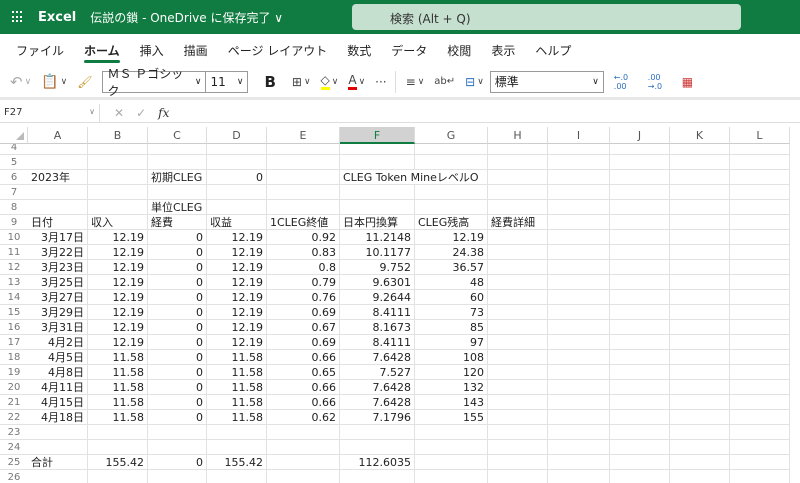  Describe the element at coordinates (760, 357) in the screenshot. I see `cell-L18` at that location.